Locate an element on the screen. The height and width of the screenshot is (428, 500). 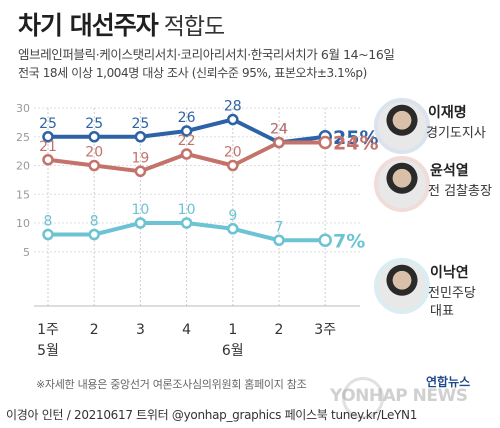
person-role-line2: 대표 is located at coordinates (442, 311).